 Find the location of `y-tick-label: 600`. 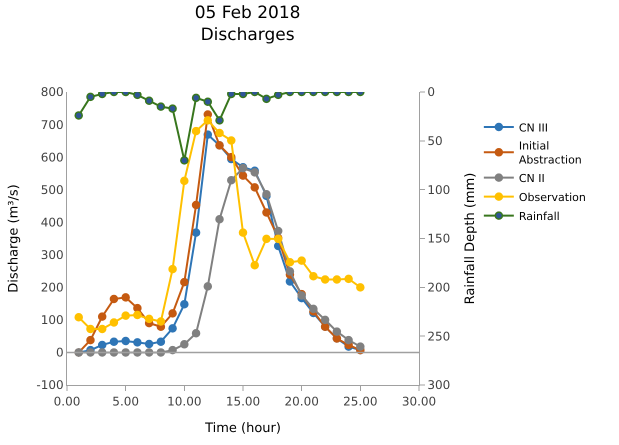

y-tick-label: 600 is located at coordinates (52, 157).